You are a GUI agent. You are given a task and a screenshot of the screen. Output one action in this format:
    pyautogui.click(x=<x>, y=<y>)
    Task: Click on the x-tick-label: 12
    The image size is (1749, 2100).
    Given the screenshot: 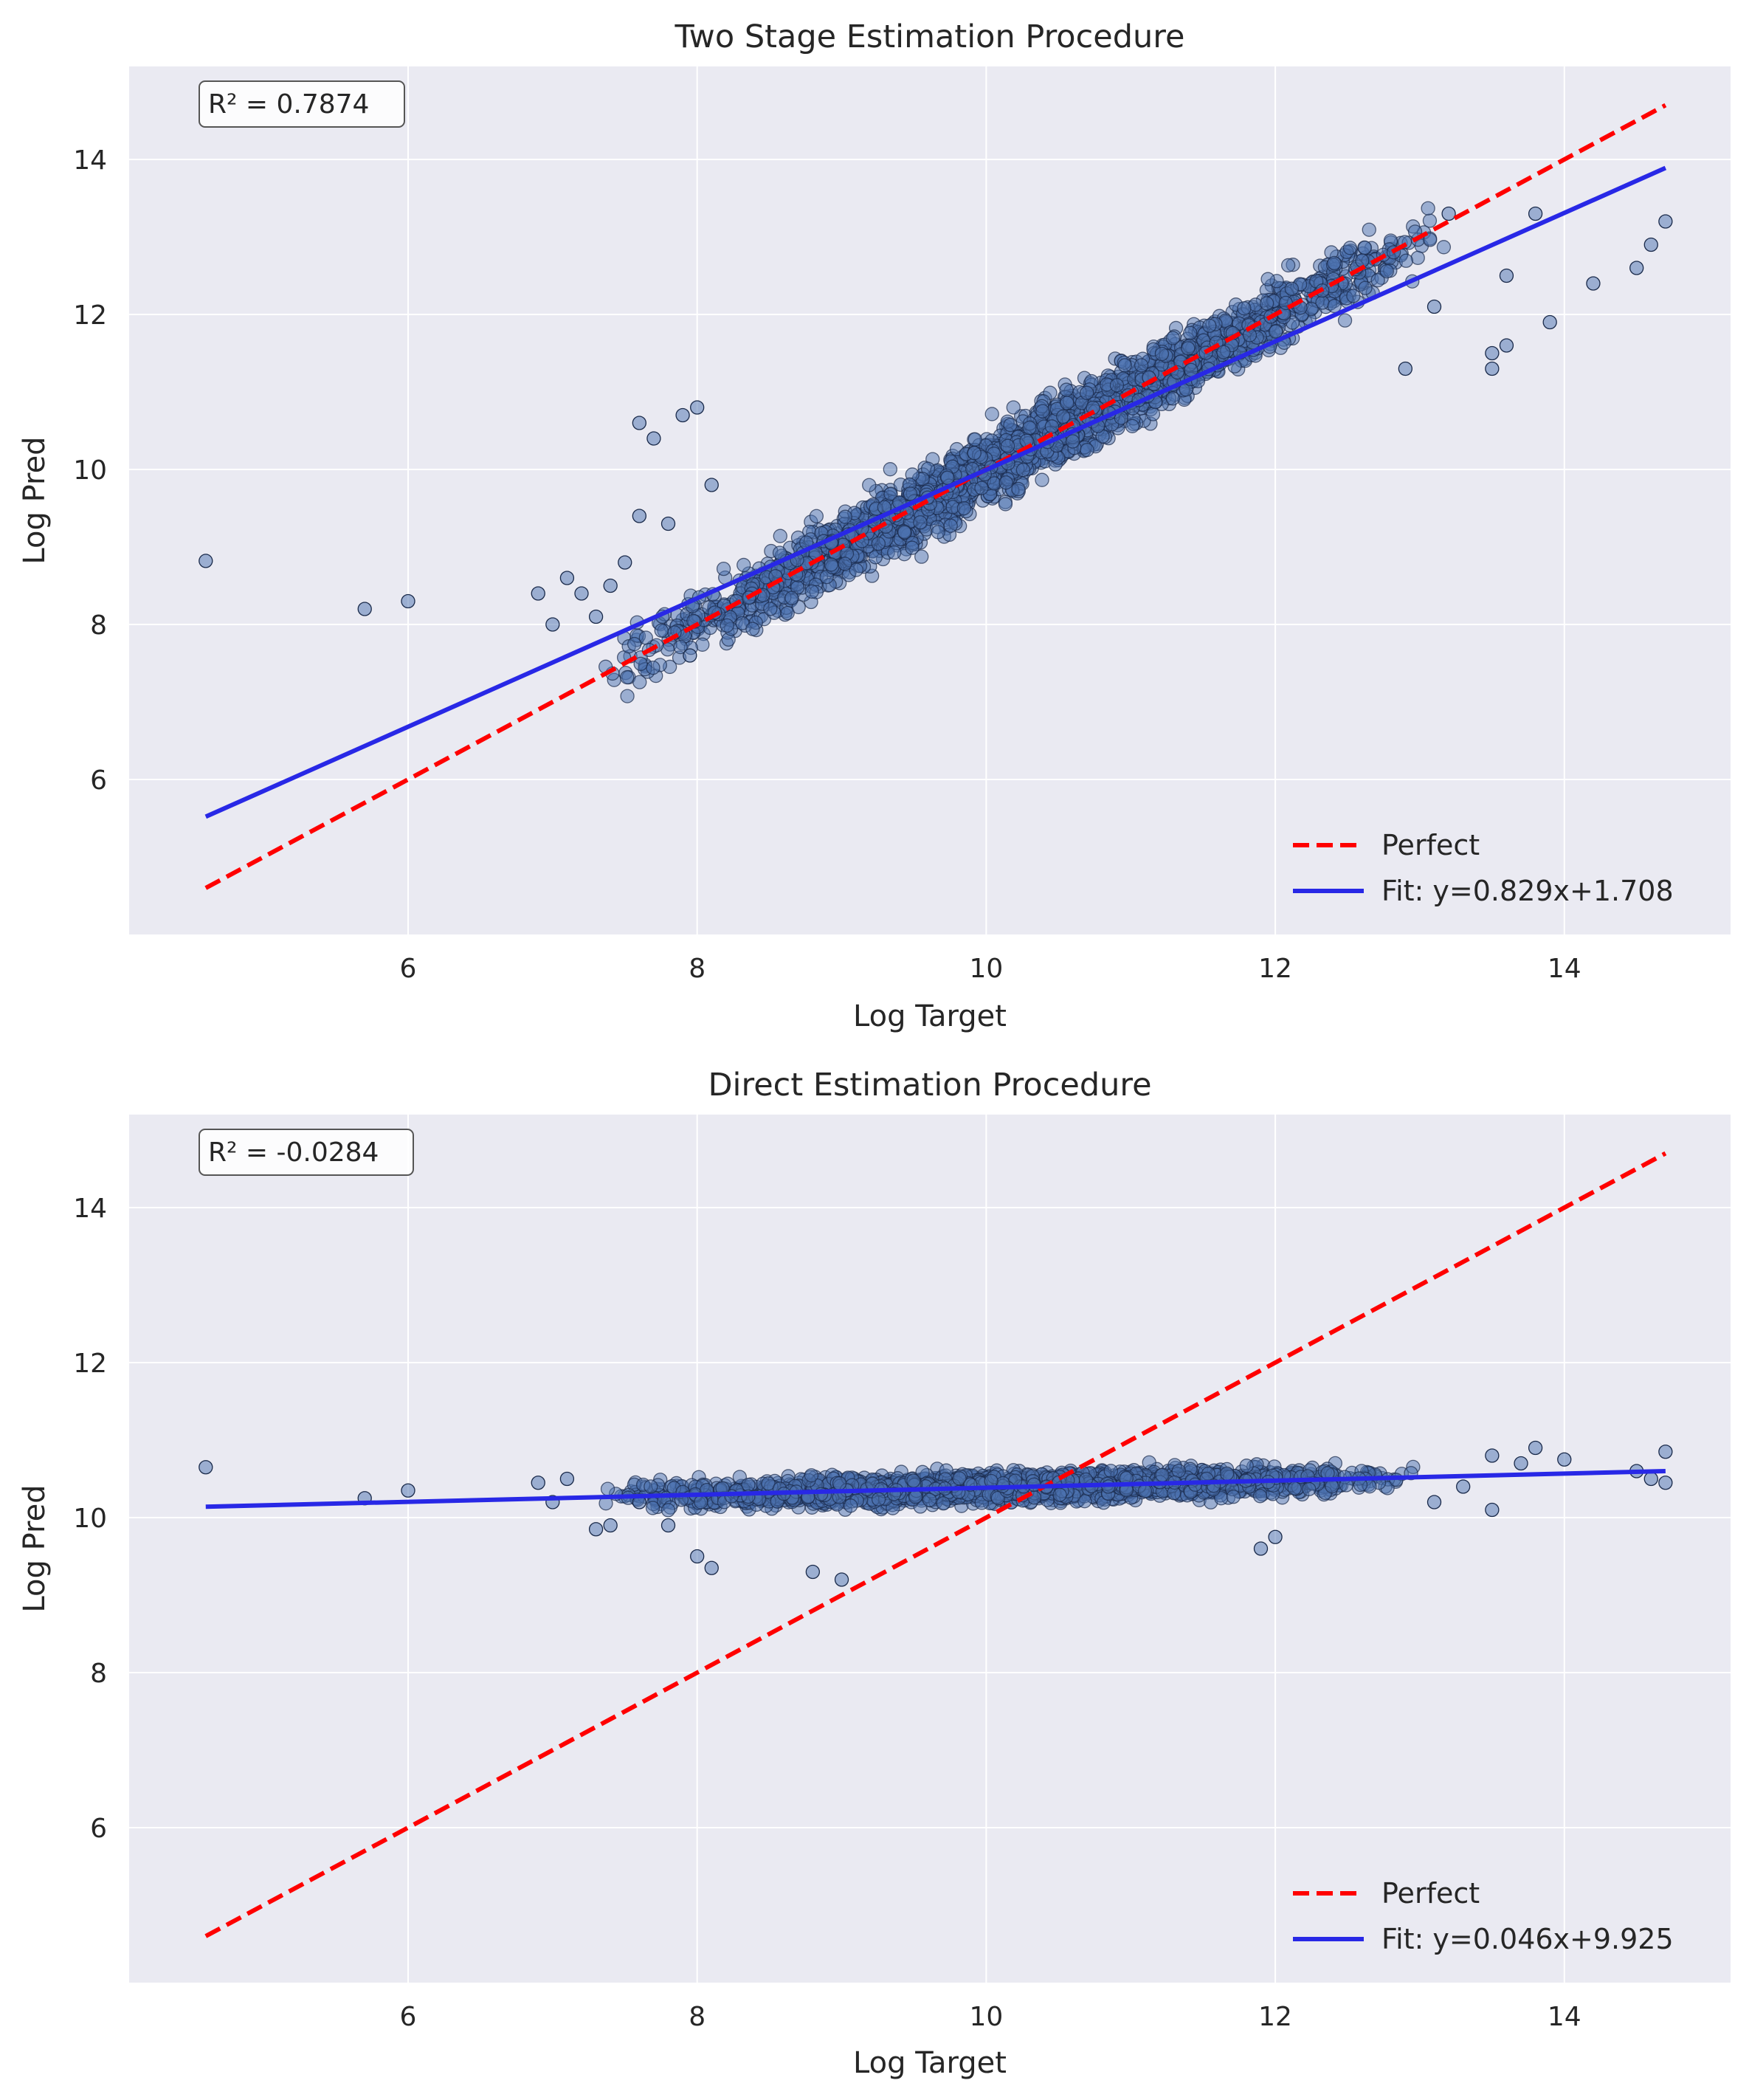 What is the action you would take?
    pyautogui.click(x=1275, y=969)
    